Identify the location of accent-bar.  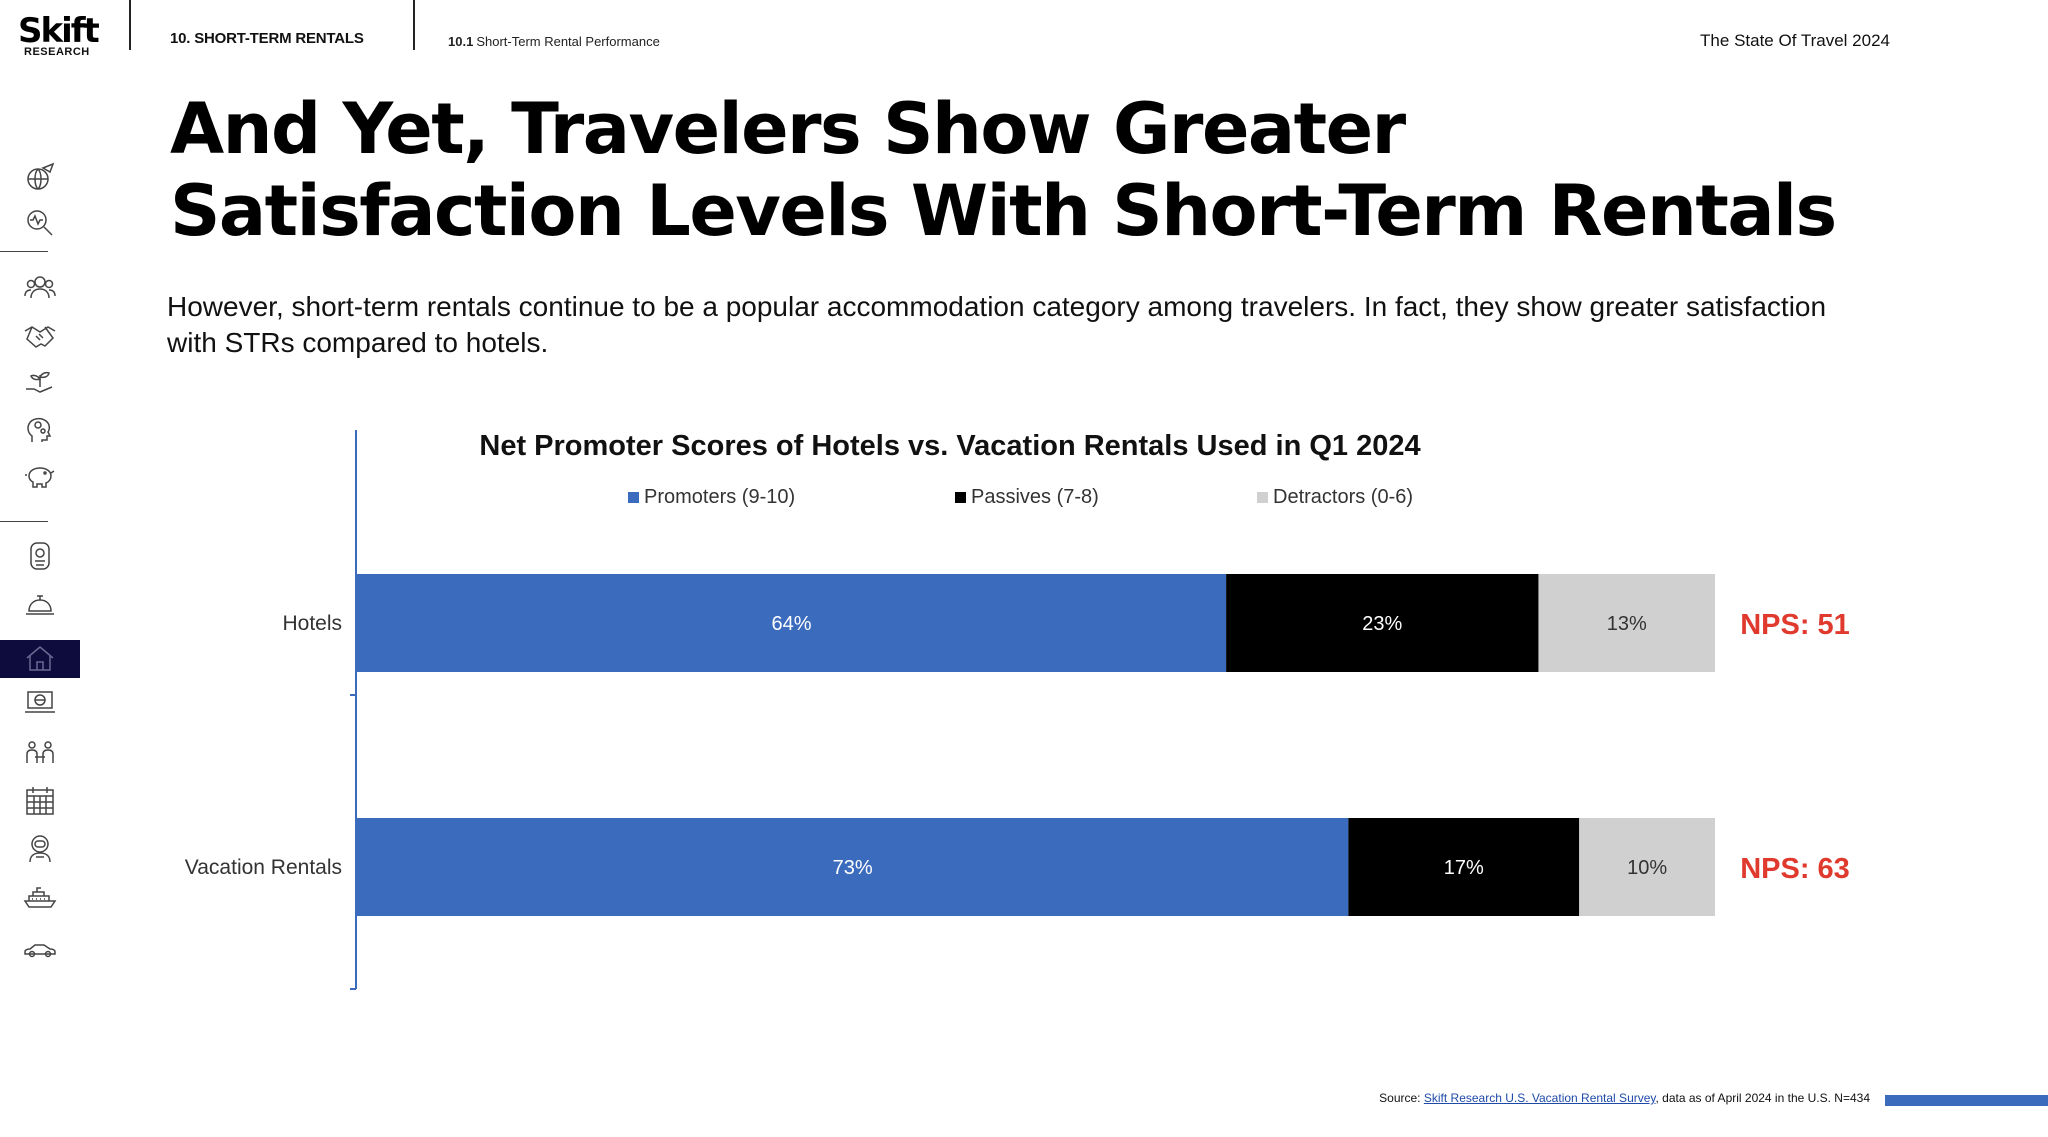
(1966, 1100).